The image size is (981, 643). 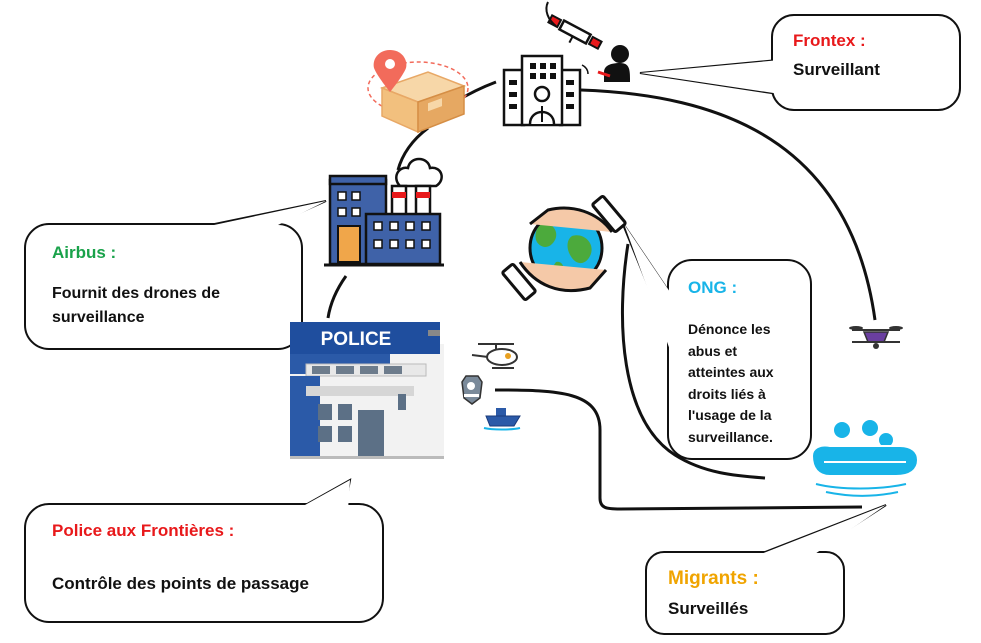 What do you see at coordinates (836, 69) in the screenshot?
I see `frontex-desc: Surveillant` at bounding box center [836, 69].